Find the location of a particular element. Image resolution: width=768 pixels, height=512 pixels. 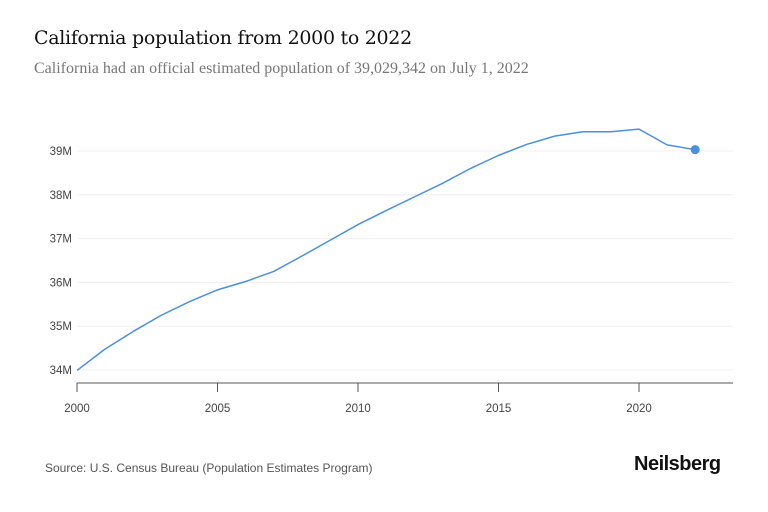

neilsberg-logo: Neilsberg is located at coordinates (677, 464).